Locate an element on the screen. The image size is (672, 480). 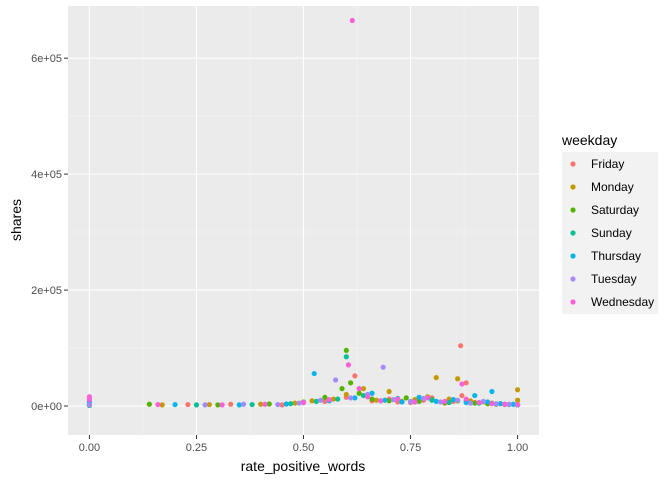
legend-key-saturday is located at coordinates (573, 210).